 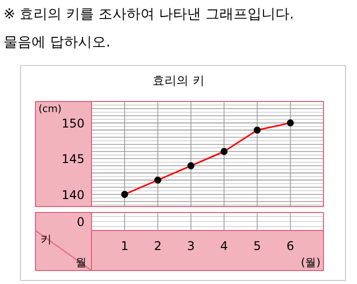 I want to click on x-tick-label: 1, so click(x=124, y=246).